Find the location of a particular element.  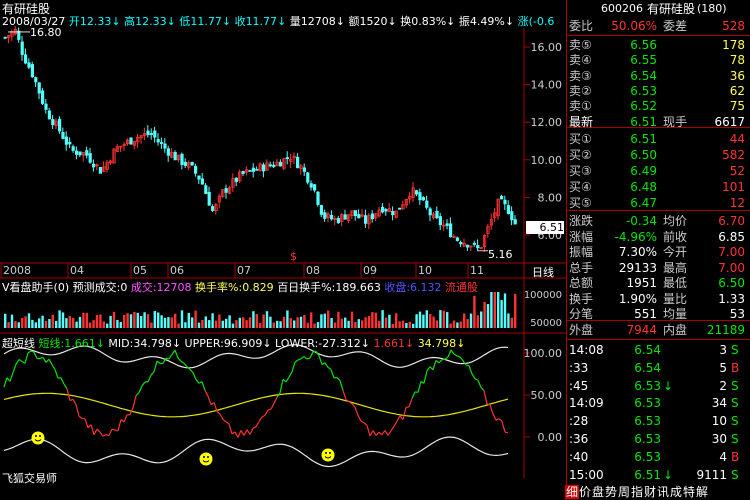

row-price: 551 is located at coordinates (645, 314).